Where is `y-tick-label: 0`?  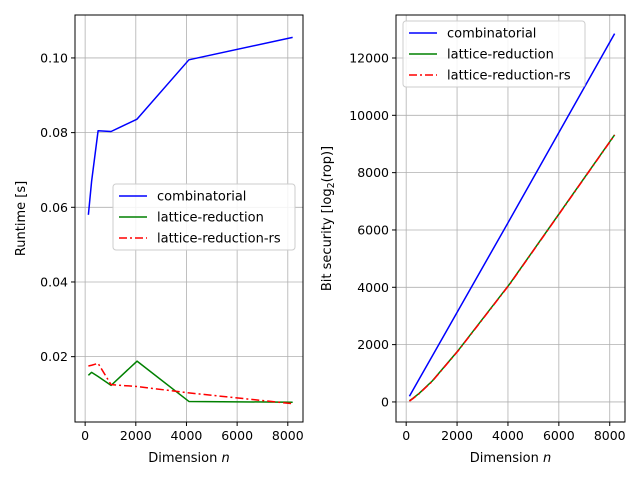
y-tick-label: 0 is located at coordinates (385, 401).